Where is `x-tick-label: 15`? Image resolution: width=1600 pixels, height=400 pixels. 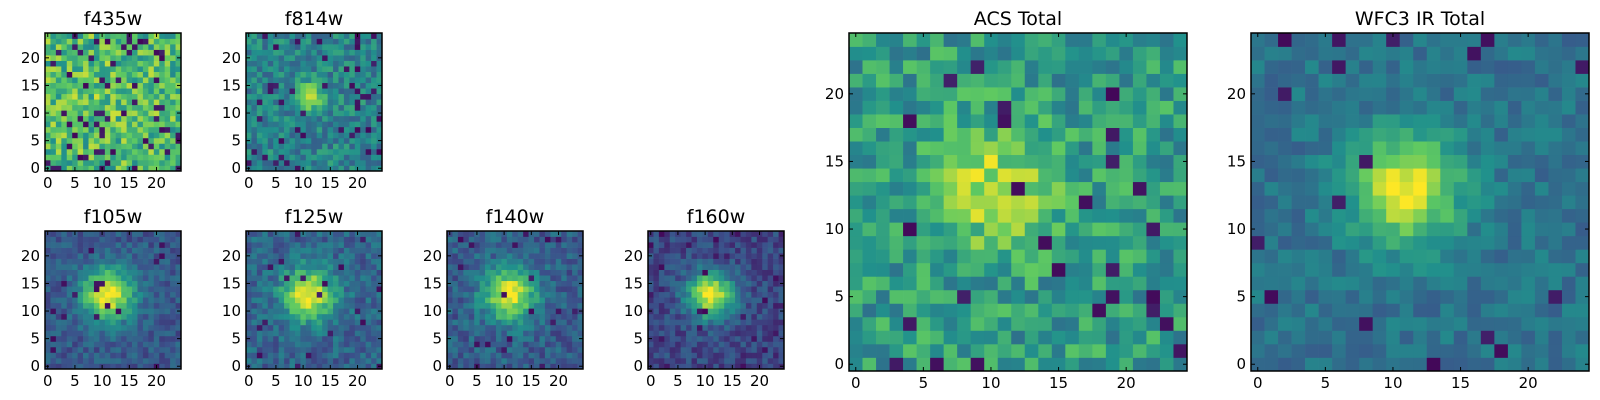 x-tick-label: 15 is located at coordinates (531, 381).